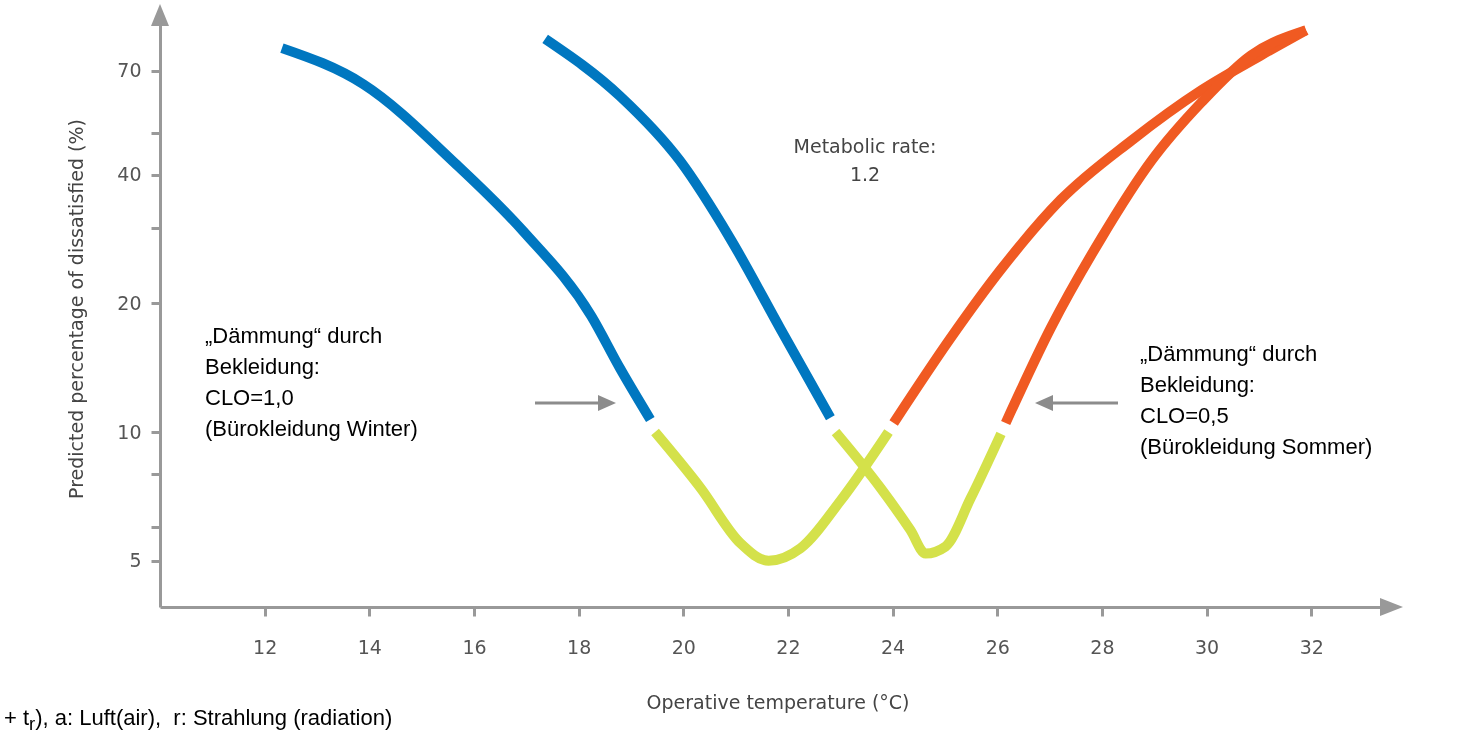  What do you see at coordinates (135, 560) in the screenshot?
I see `y-tick-label: 5` at bounding box center [135, 560].